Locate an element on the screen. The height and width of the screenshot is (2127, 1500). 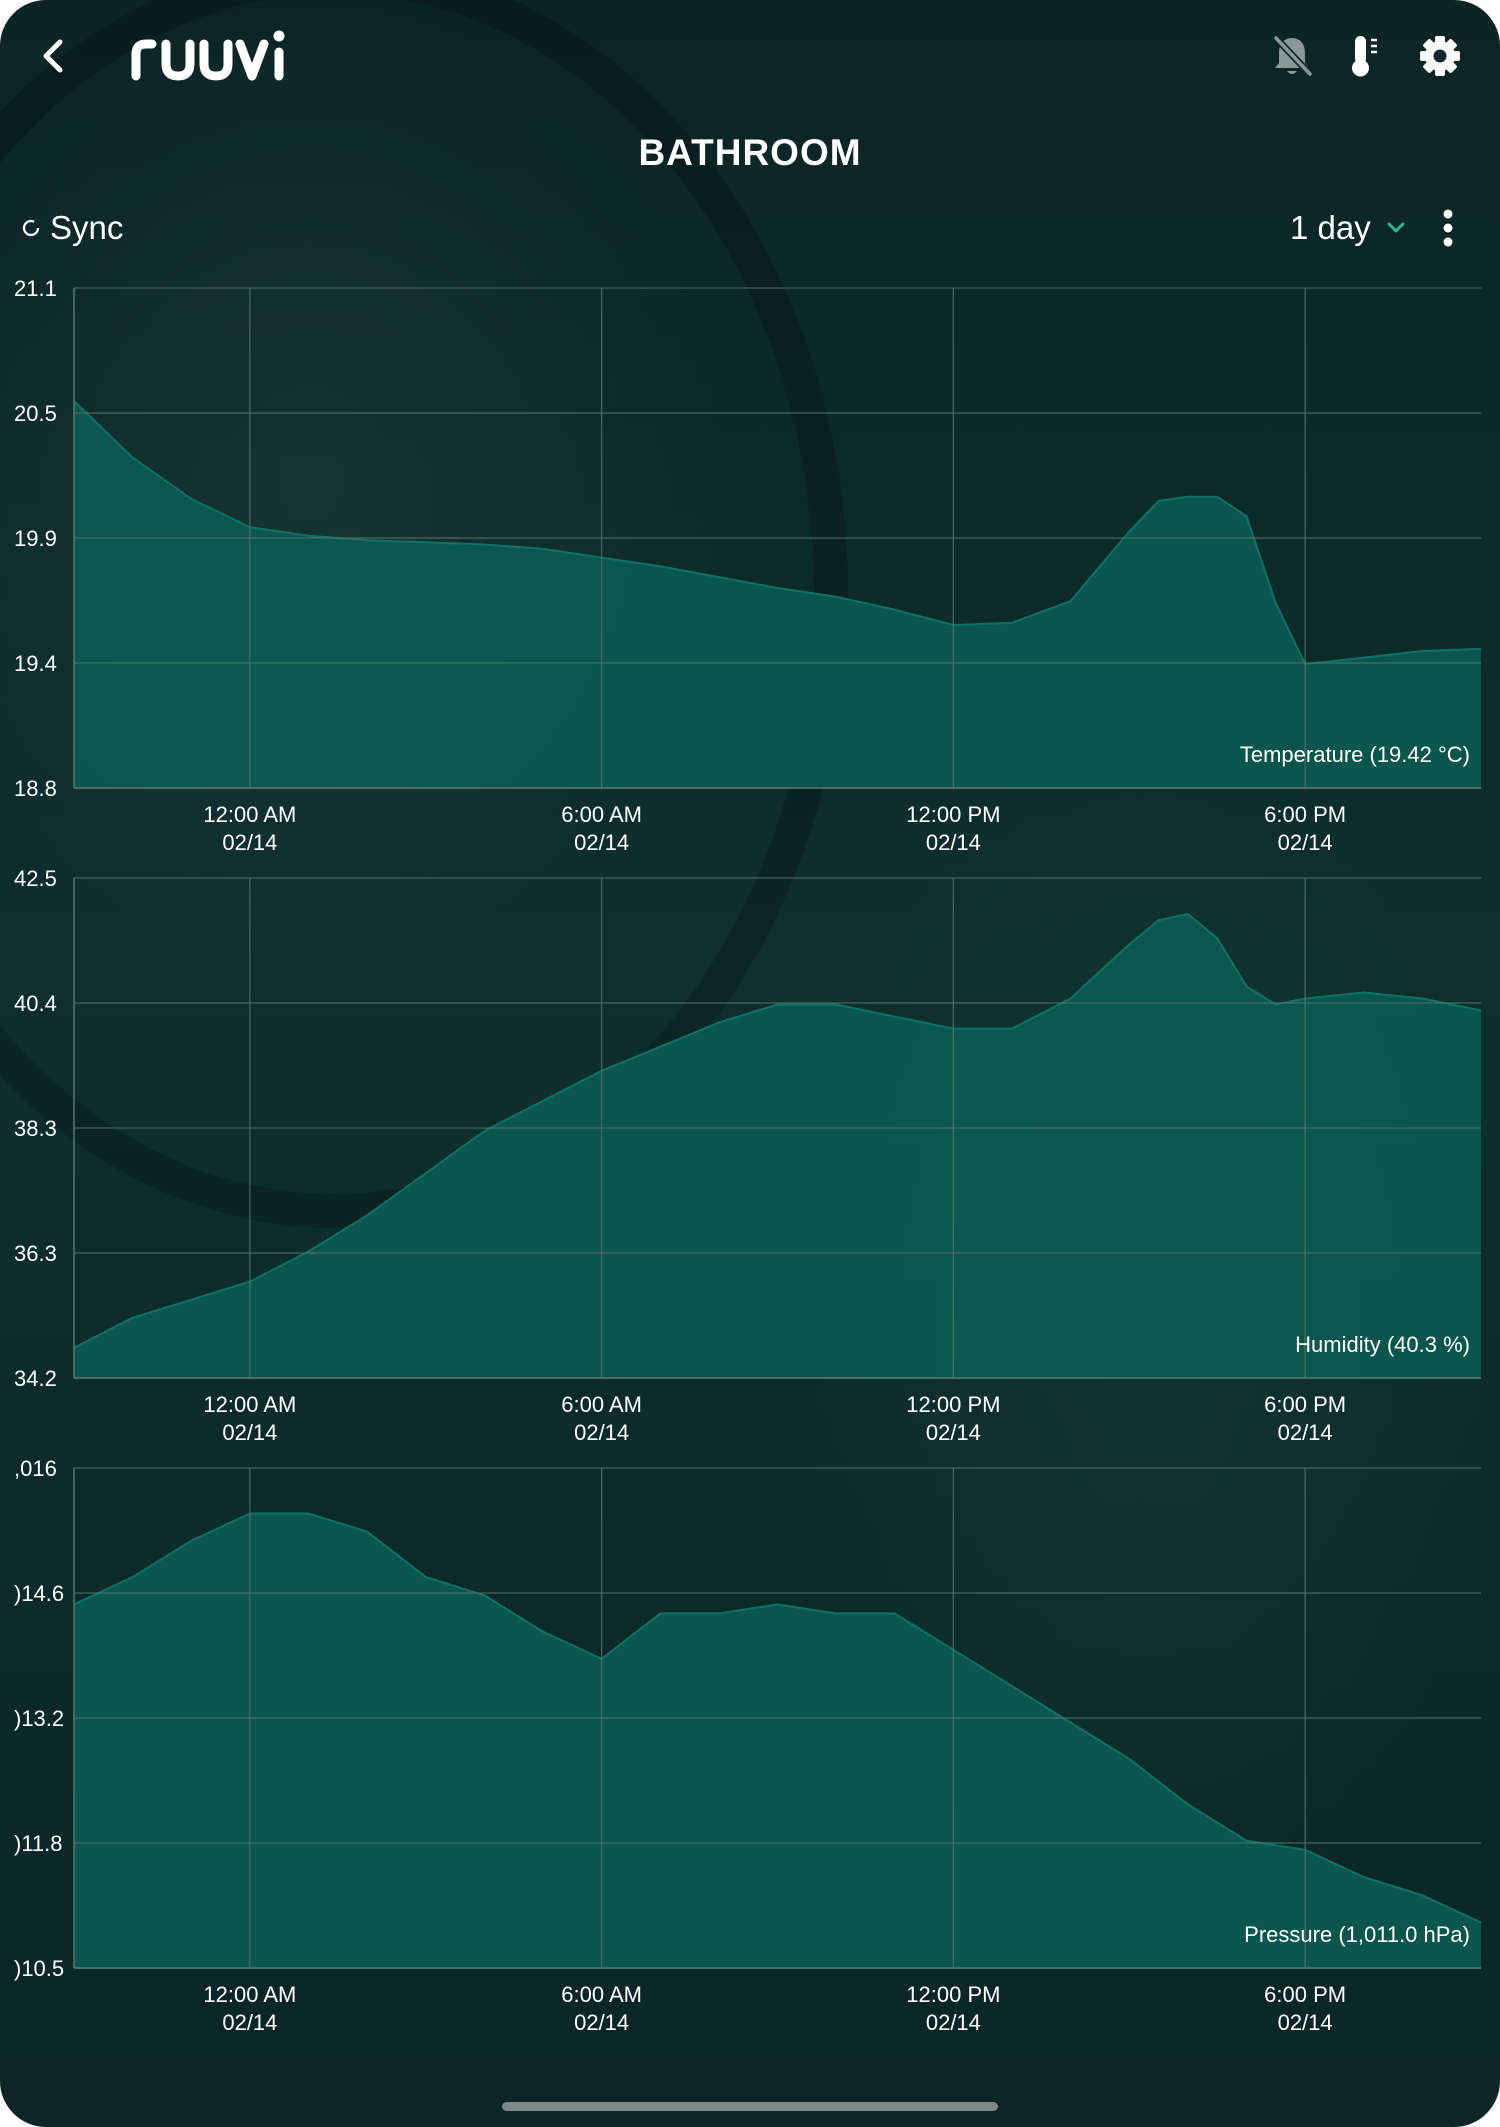
y-tick-label: 18.8 is located at coordinates (35, 788).